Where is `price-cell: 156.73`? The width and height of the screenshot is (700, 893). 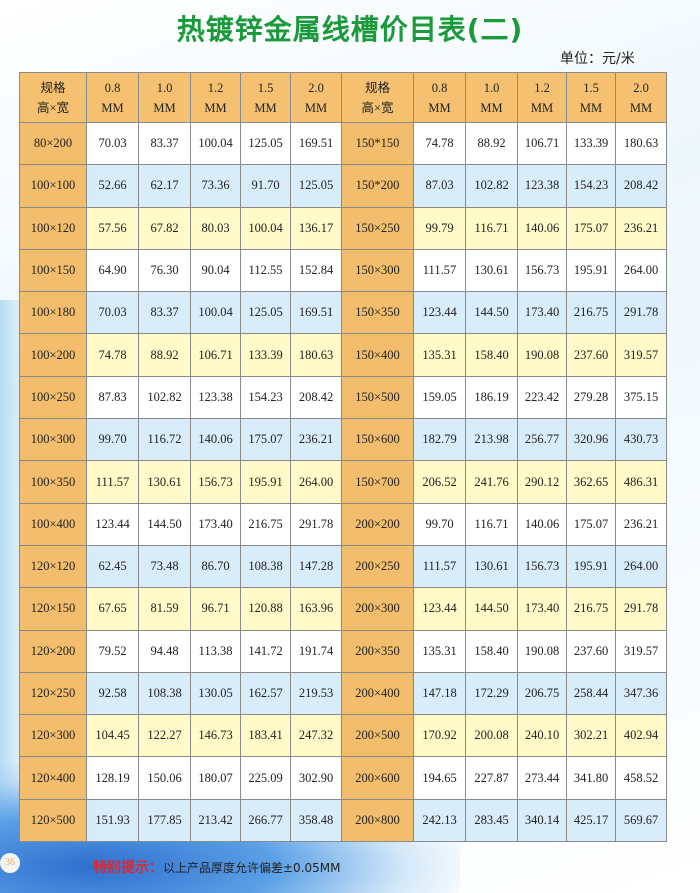 price-cell: 156.73 is located at coordinates (542, 270).